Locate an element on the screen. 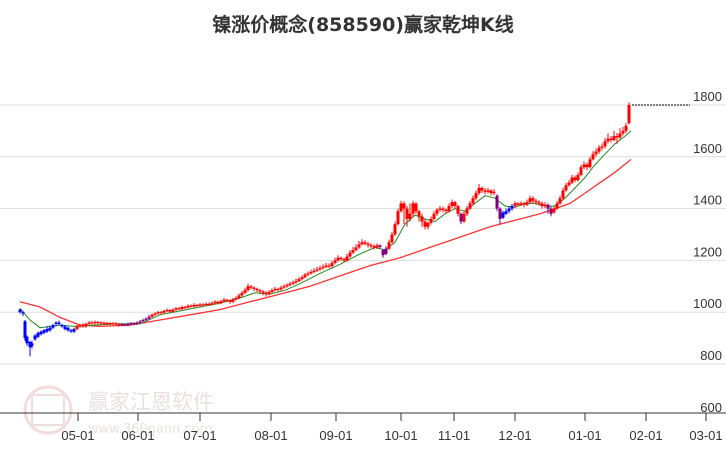  y-tick-label: 1800 is located at coordinates (707, 96).